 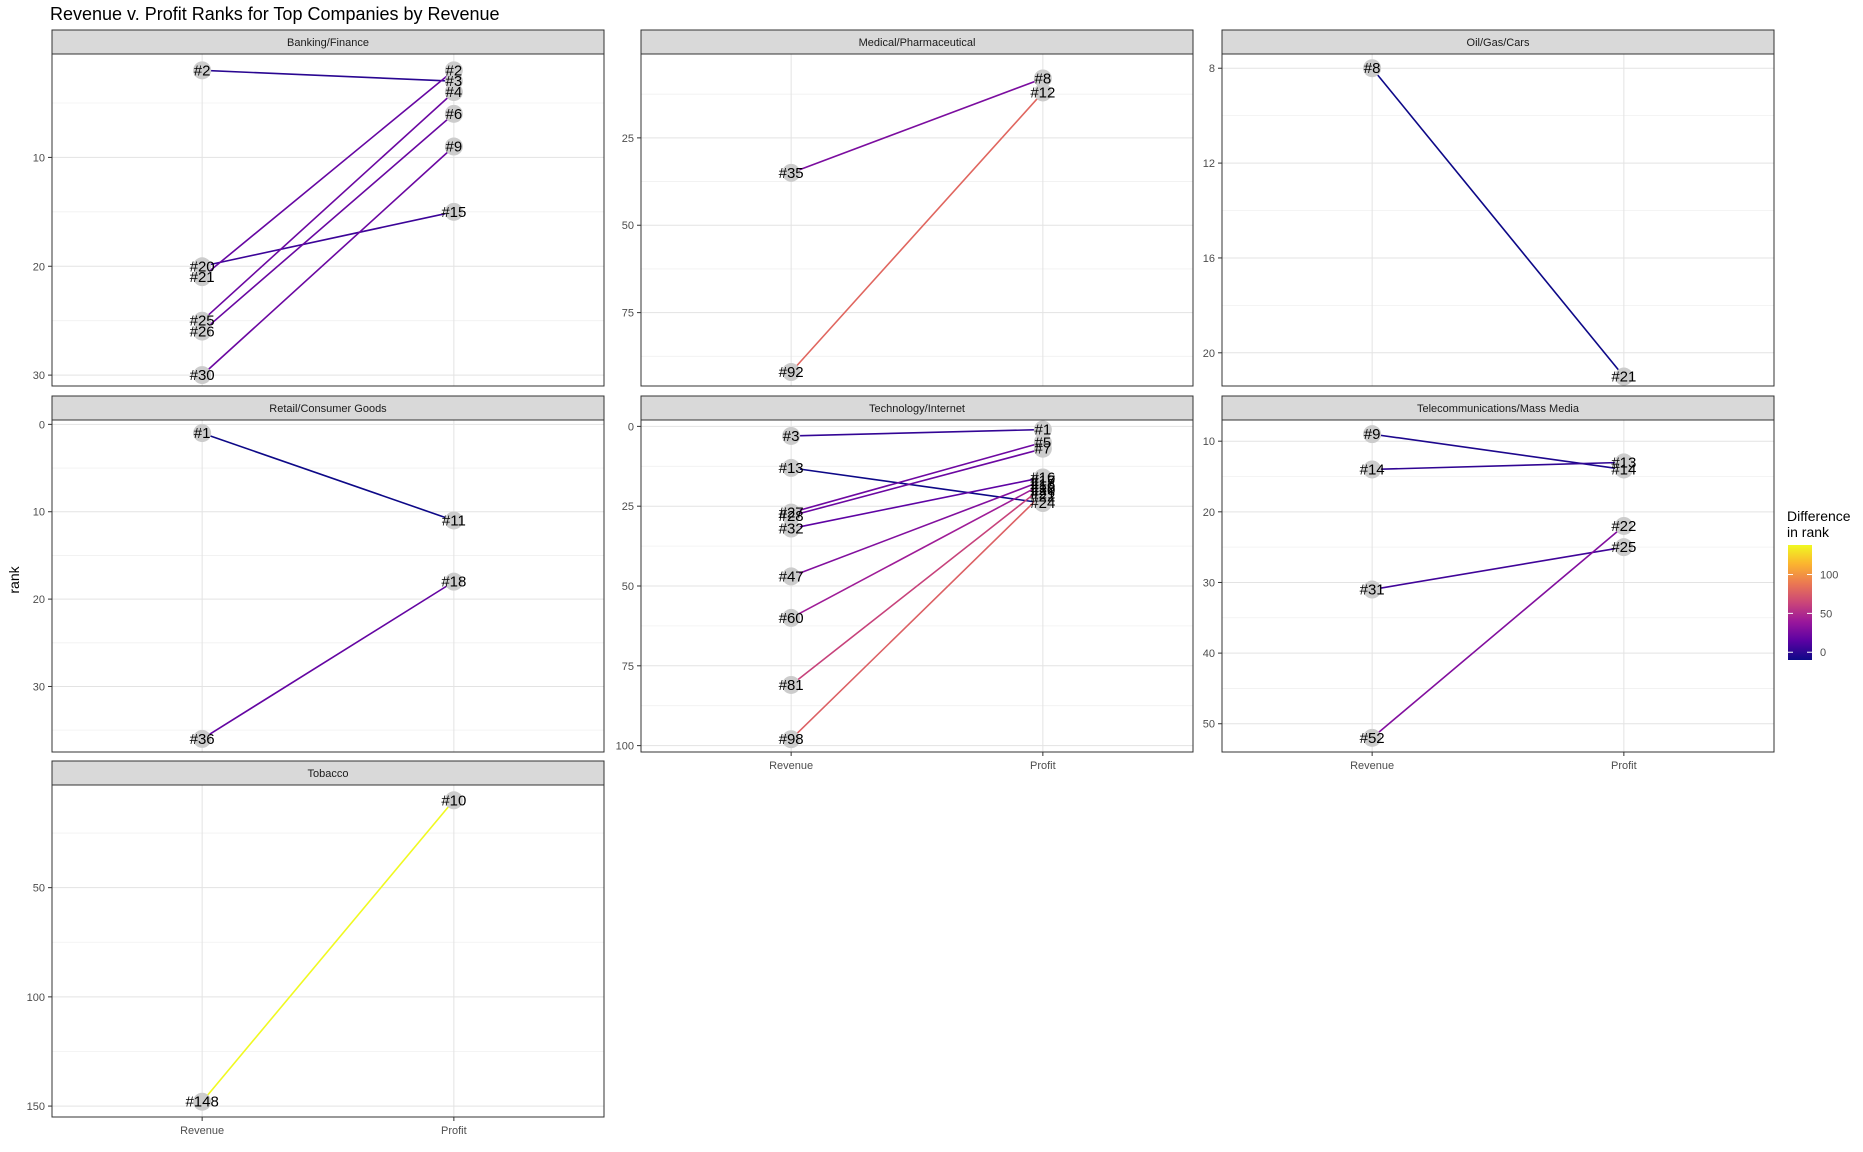 I want to click on profit-label: #11, so click(x=454, y=520).